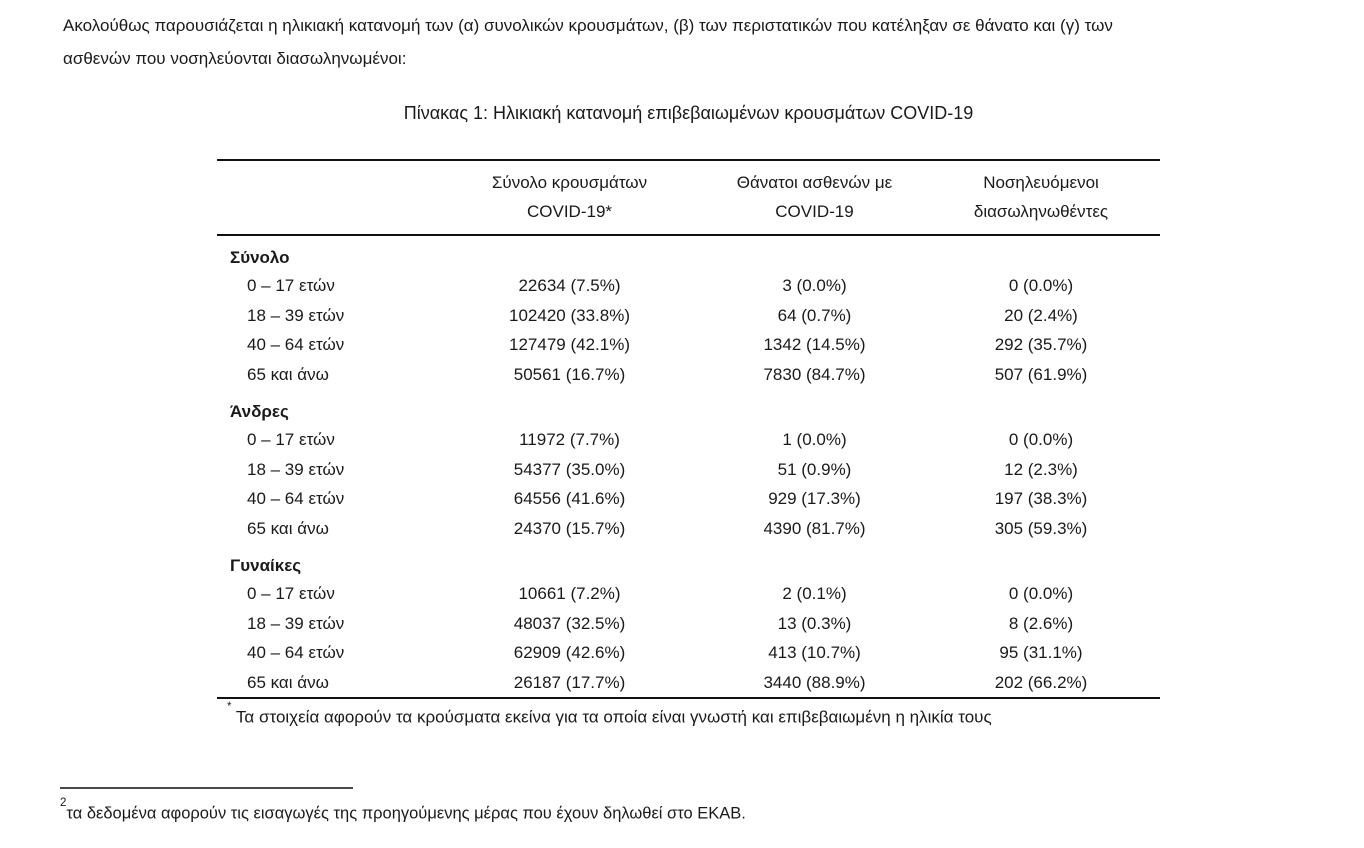 The width and height of the screenshot is (1364, 848). Describe the element at coordinates (569, 593) in the screenshot. I see `value-cell: 10661 (7.2%)` at that location.